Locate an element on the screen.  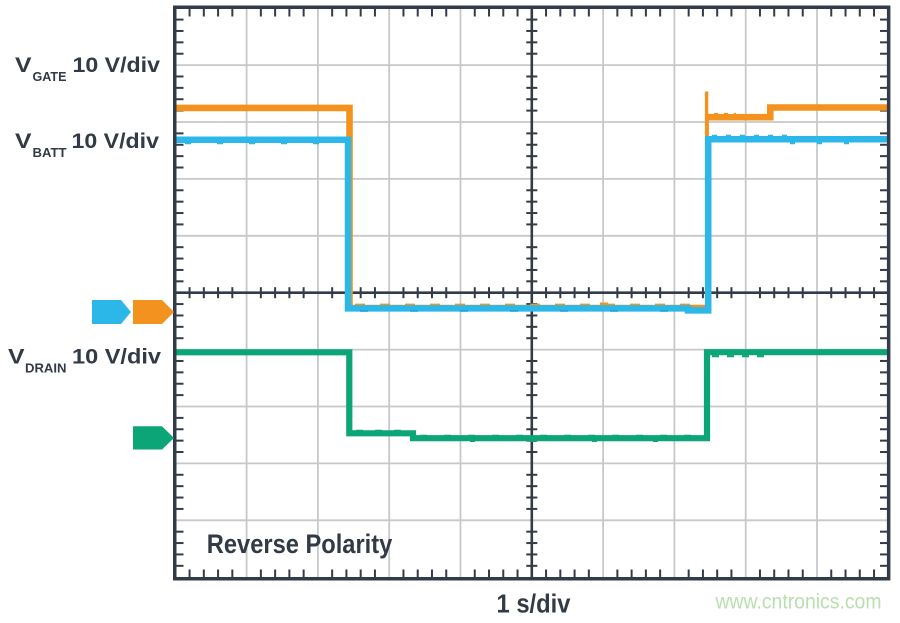
svg-text: GATE is located at coordinates (50, 77).